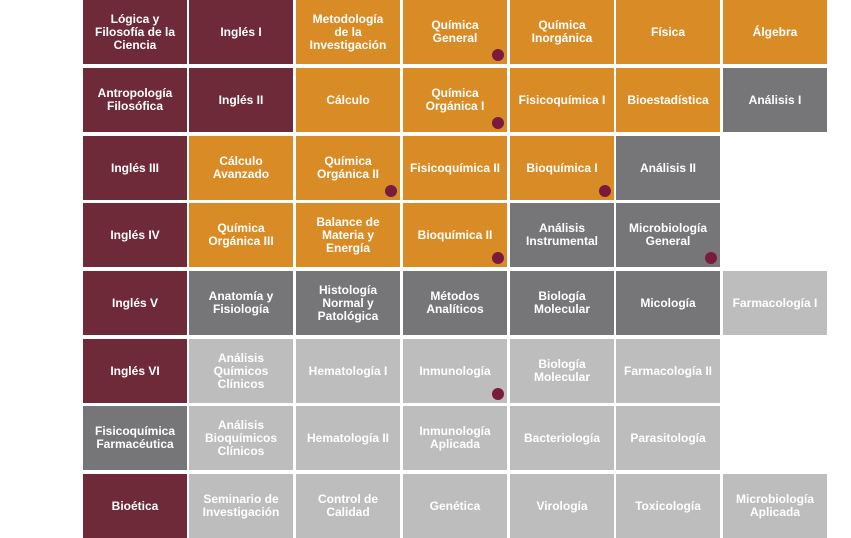  I want to click on course-cell-r5-c6: Micología, so click(668, 303).